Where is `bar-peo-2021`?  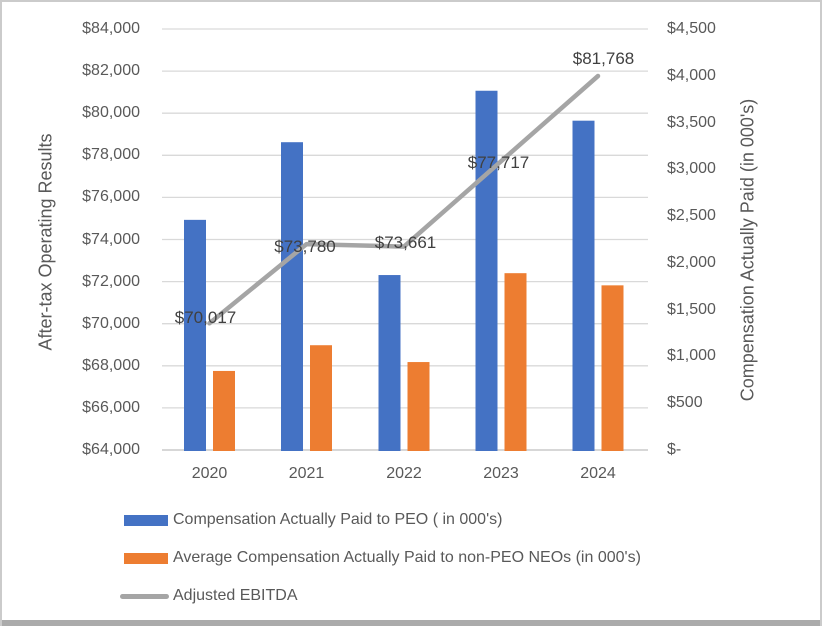 bar-peo-2021 is located at coordinates (292, 297).